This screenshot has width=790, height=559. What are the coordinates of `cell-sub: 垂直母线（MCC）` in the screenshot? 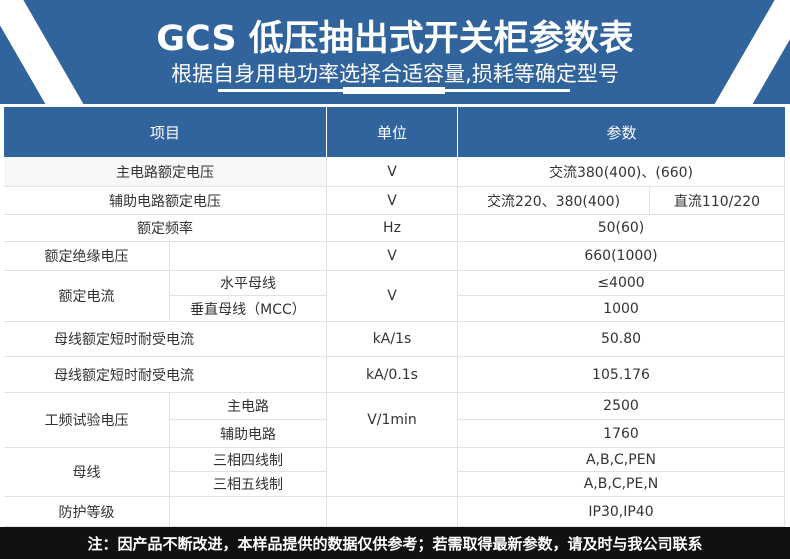 It's located at (248, 309).